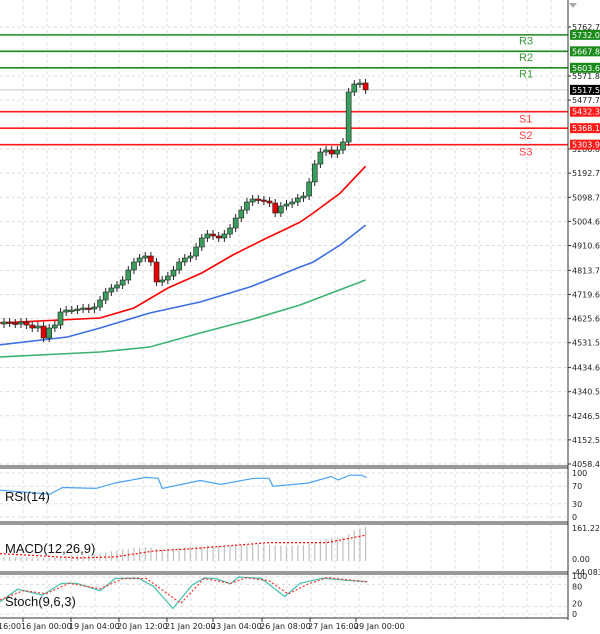 Image resolution: width=600 pixels, height=634 pixels. Describe the element at coordinates (579, 473) in the screenshot. I see `rsi-tick-label: 100` at that location.